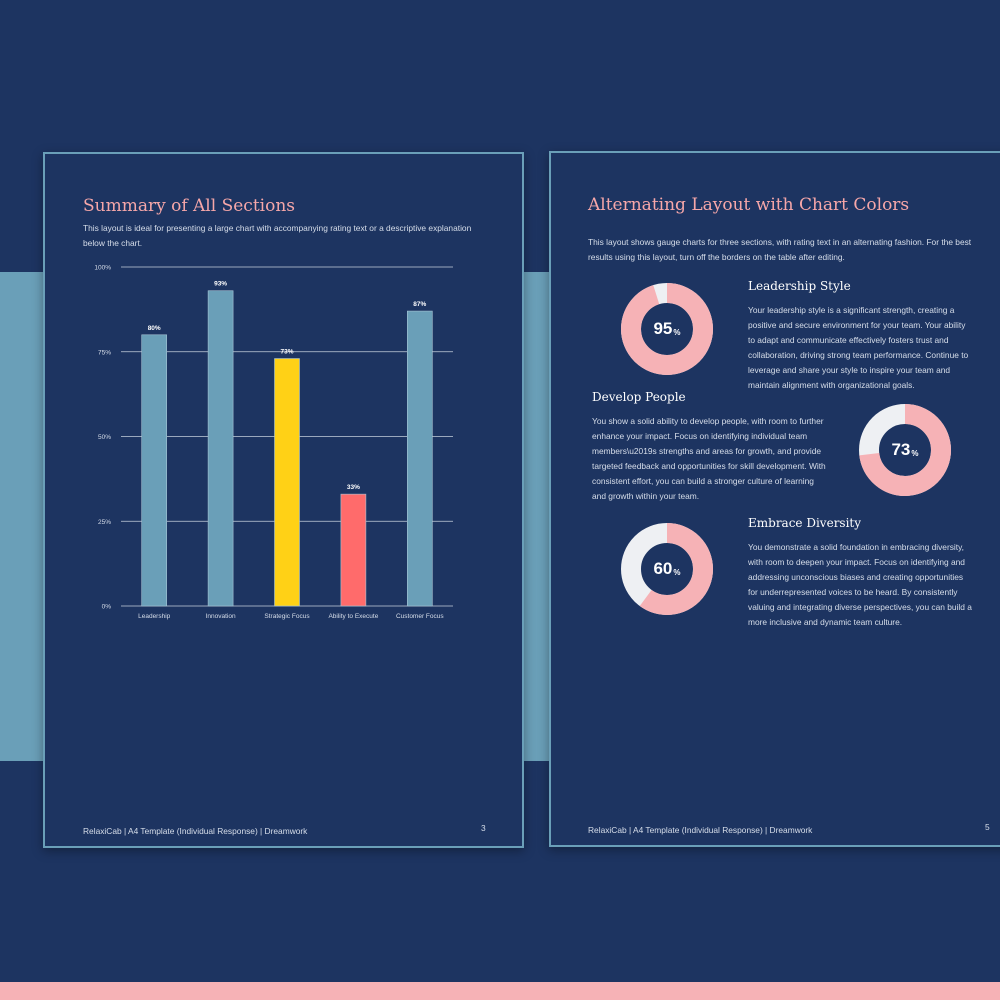  What do you see at coordinates (419, 304) in the screenshot?
I see `bar-value-label: 87%` at bounding box center [419, 304].